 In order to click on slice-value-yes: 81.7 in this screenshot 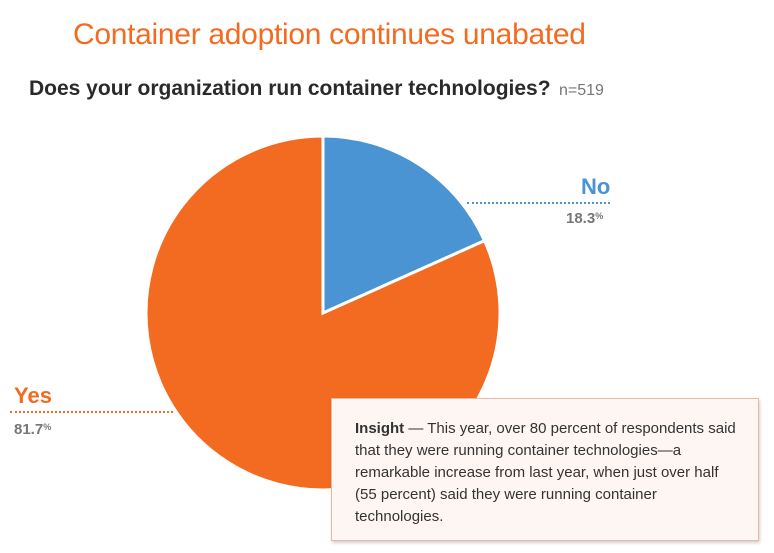, I will do `click(29, 429)`.